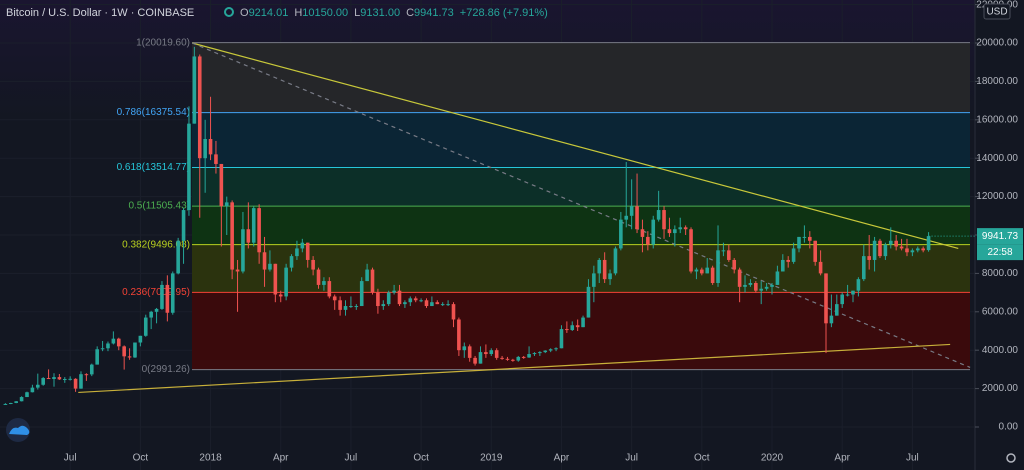 This screenshot has height=470, width=1024. Describe the element at coordinates (298, 13) in the screenshot. I see `ohlc-key: H` at that location.